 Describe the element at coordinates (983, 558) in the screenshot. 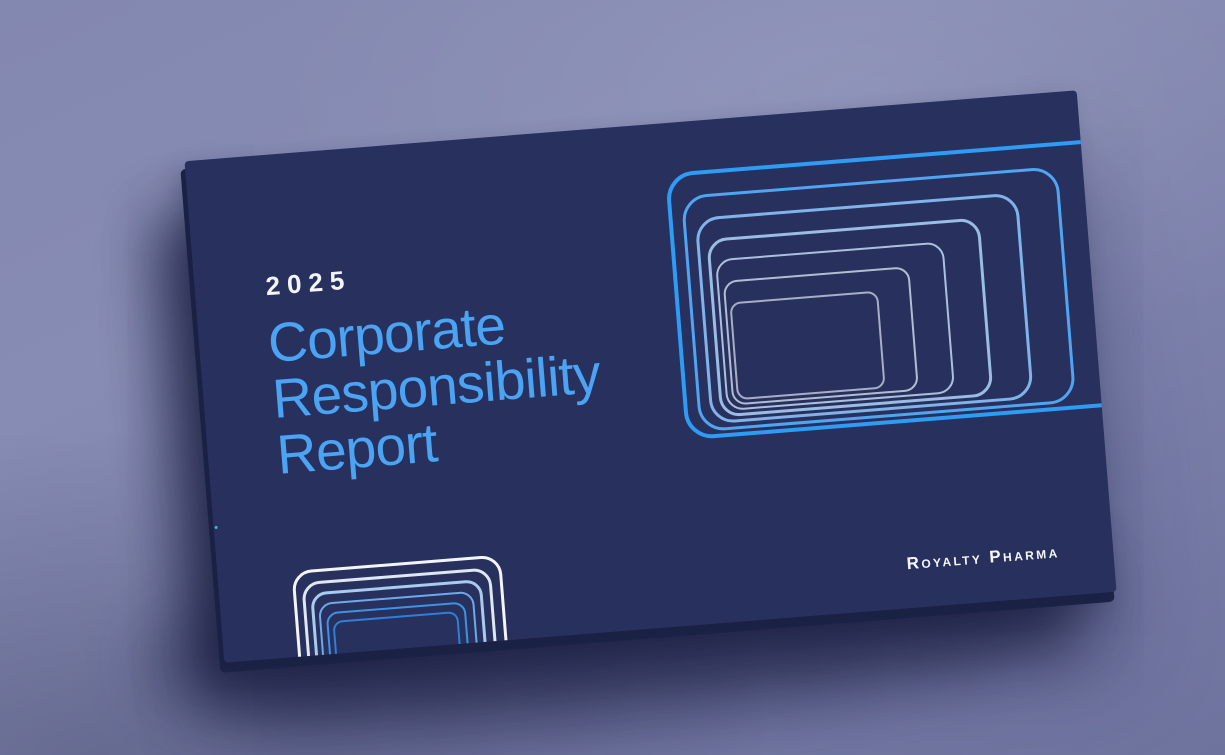

I see `brand-logo: Royalty Pharma` at that location.